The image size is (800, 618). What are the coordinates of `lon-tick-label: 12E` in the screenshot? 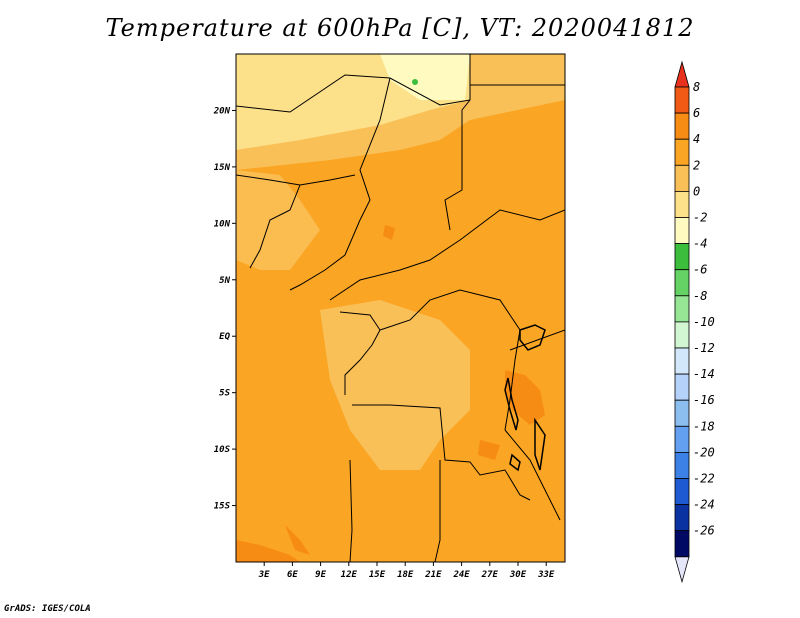 It's located at (349, 575).